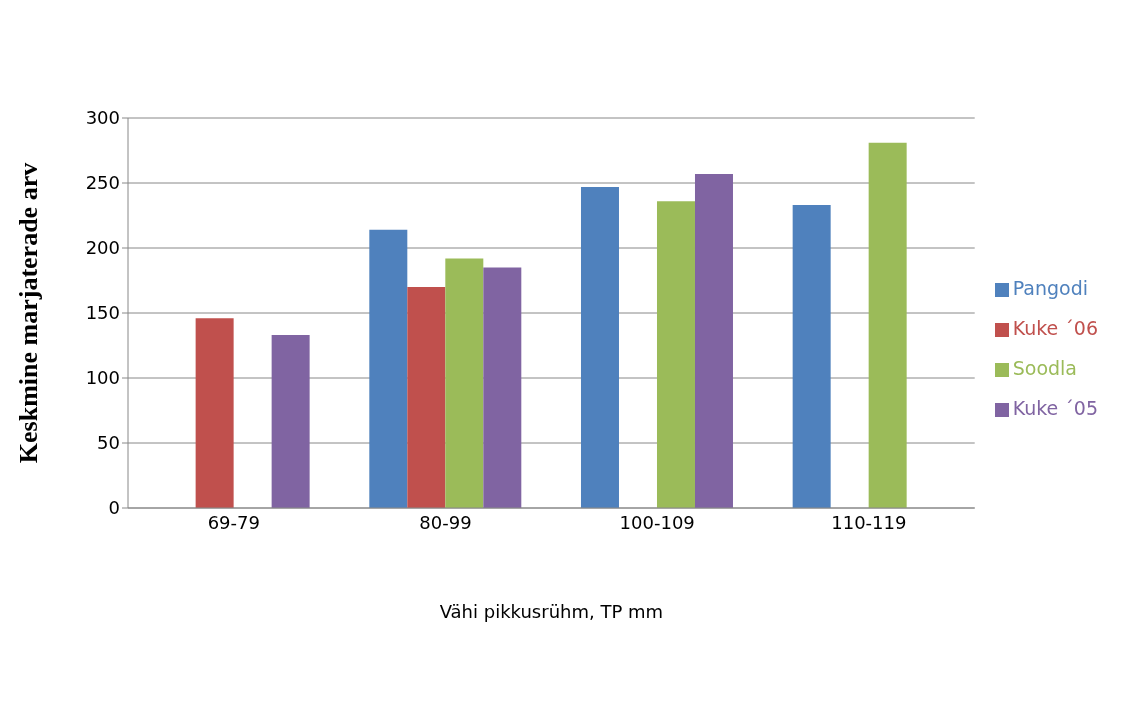 The height and width of the screenshot is (702, 1138). Describe the element at coordinates (102, 378) in the screenshot. I see `y-tick-label: 100` at that location.